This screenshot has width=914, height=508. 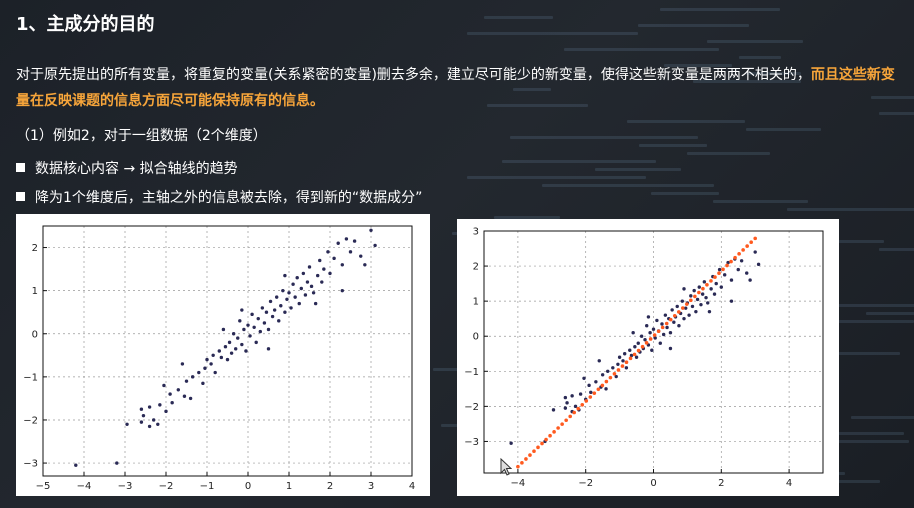 I want to click on y-tick-label: 0, so click(x=476, y=337).